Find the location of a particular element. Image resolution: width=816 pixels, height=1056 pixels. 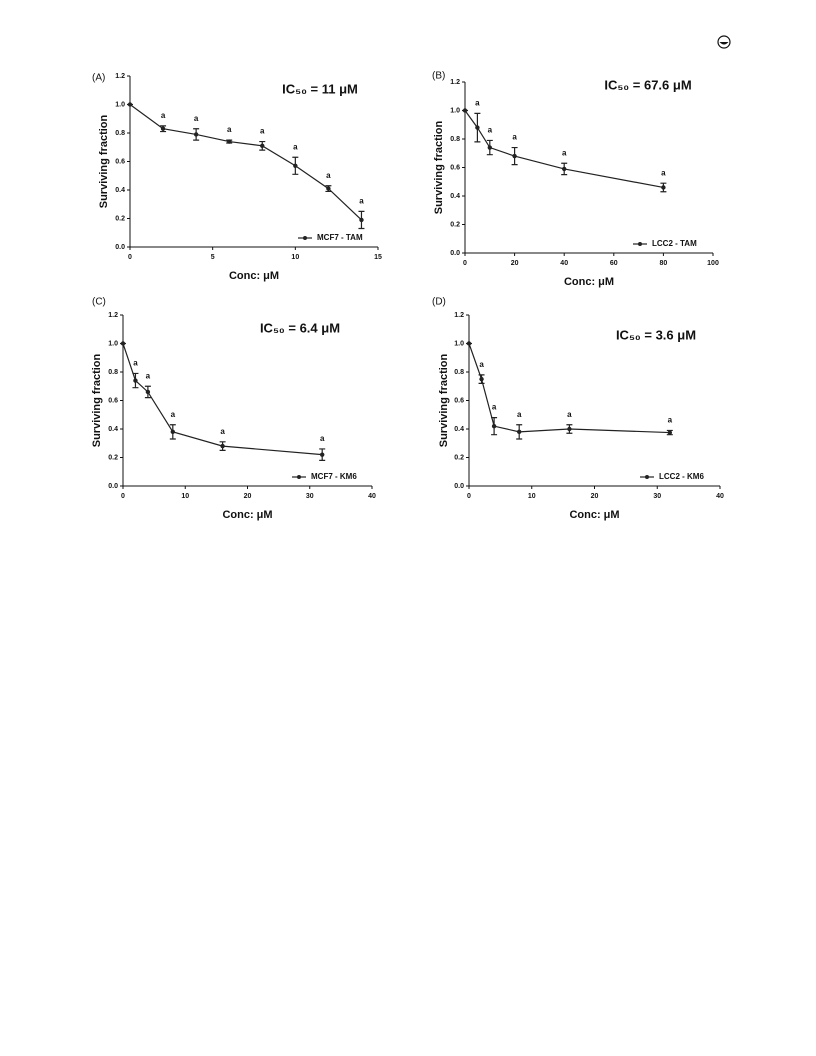

chart-title: IC₅₀ = 67.6 μM is located at coordinates (647, 84).